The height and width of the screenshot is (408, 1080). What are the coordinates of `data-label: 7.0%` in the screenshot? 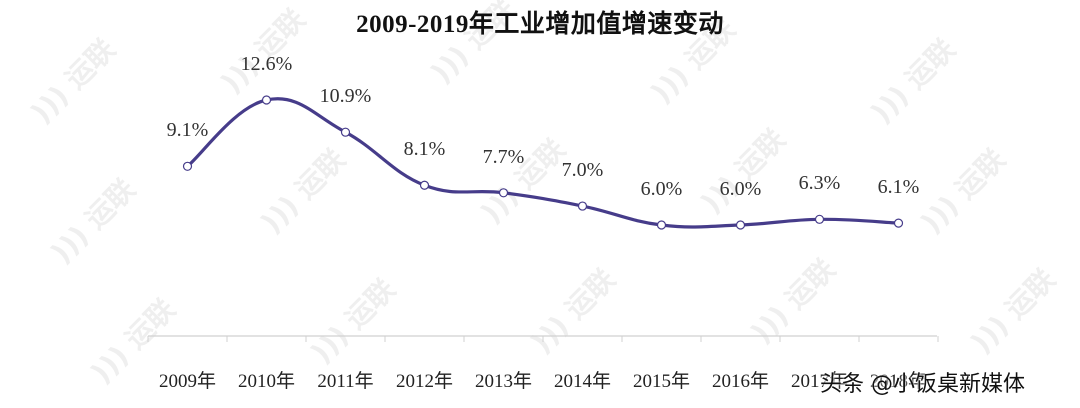 It's located at (582, 170).